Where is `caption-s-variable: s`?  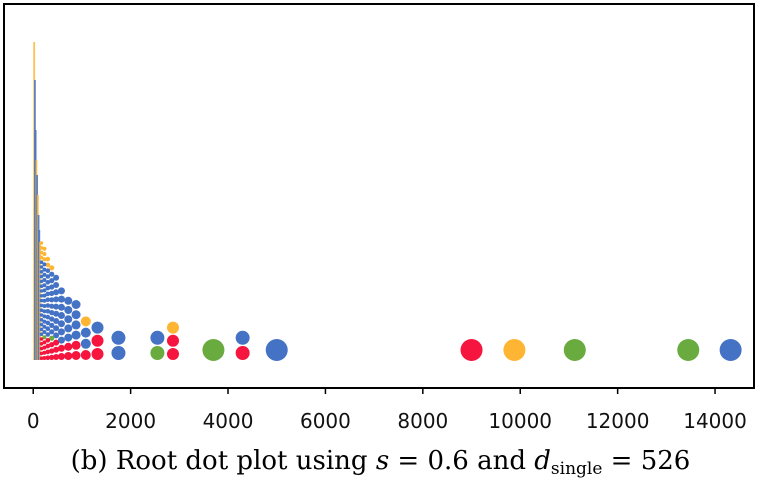
caption-s-variable: s is located at coordinates (382, 461).